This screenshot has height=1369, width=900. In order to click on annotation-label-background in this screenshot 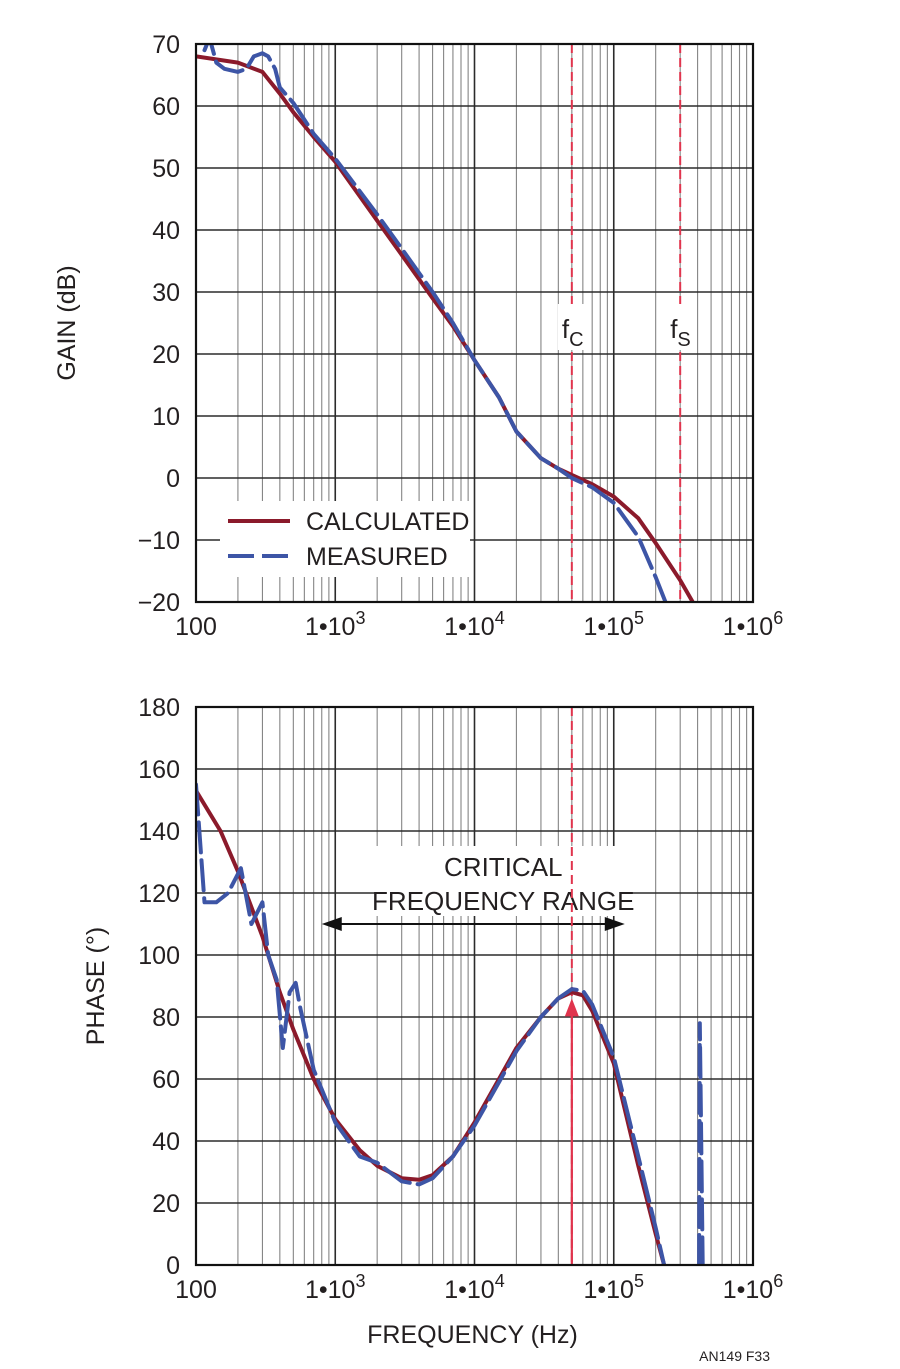, I will do `click(503, 881)`.